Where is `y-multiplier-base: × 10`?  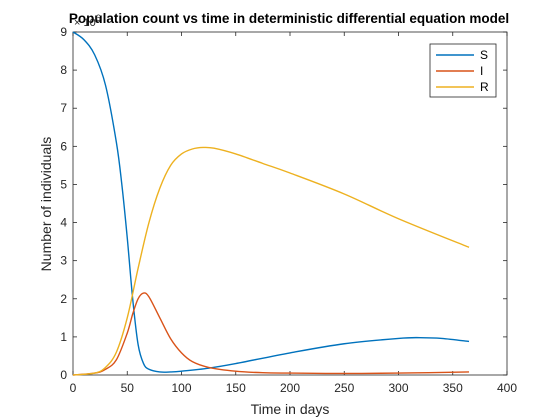 y-multiplier-base: × 10 is located at coordinates (85, 23).